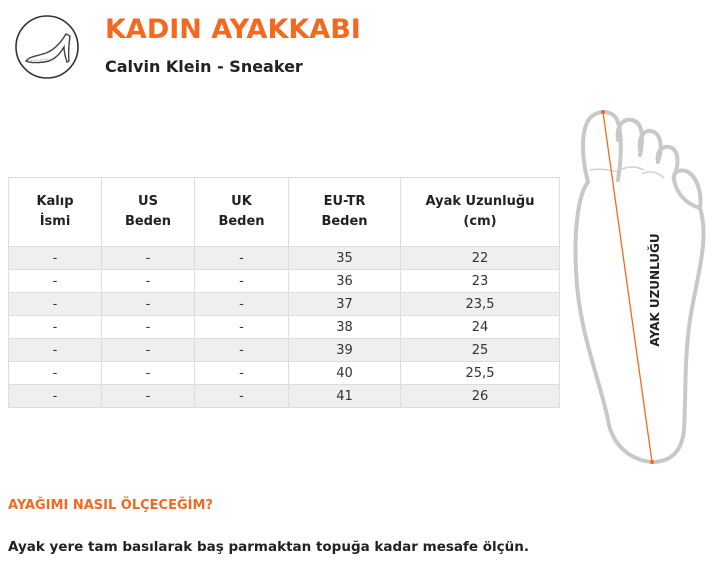 The height and width of the screenshot is (576, 727). I want to click on table-row: - - -35 22, so click(284, 258).